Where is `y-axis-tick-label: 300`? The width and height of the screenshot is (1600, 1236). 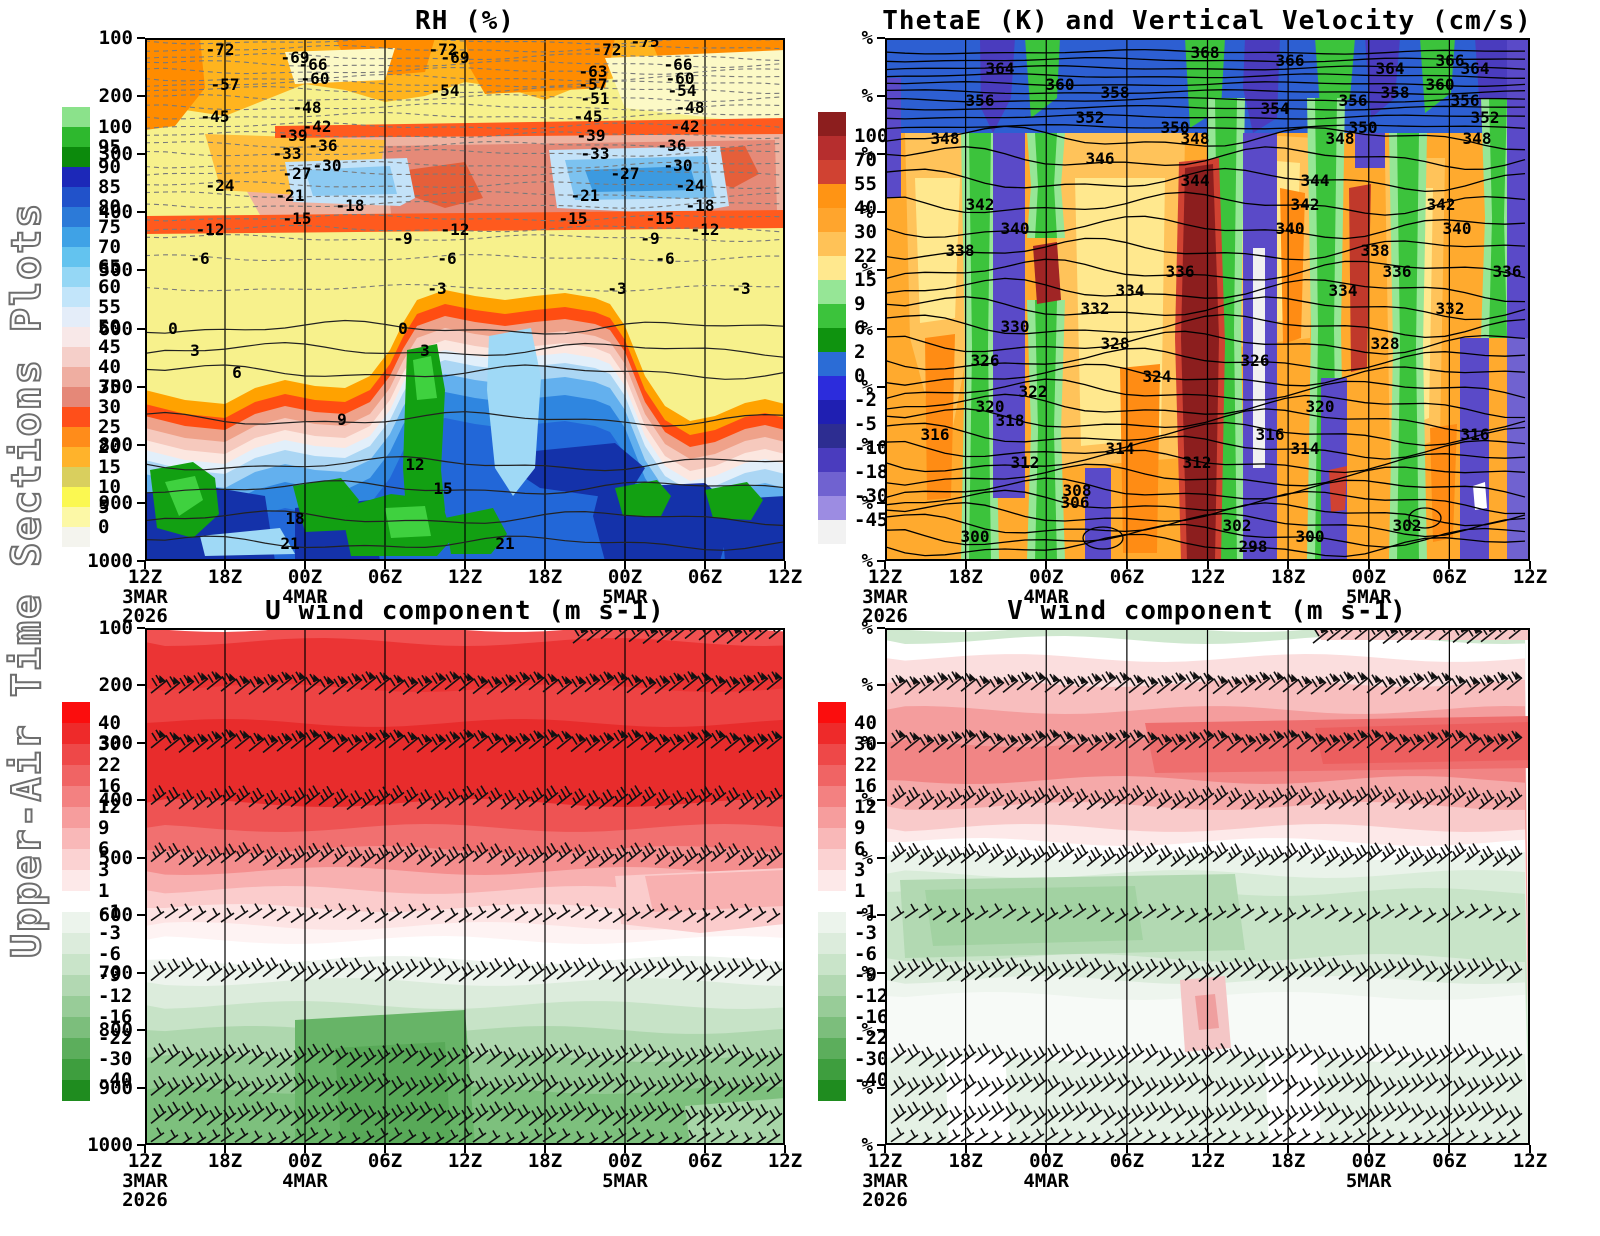 y-axis-tick-label: 300 is located at coordinates (115, 154).